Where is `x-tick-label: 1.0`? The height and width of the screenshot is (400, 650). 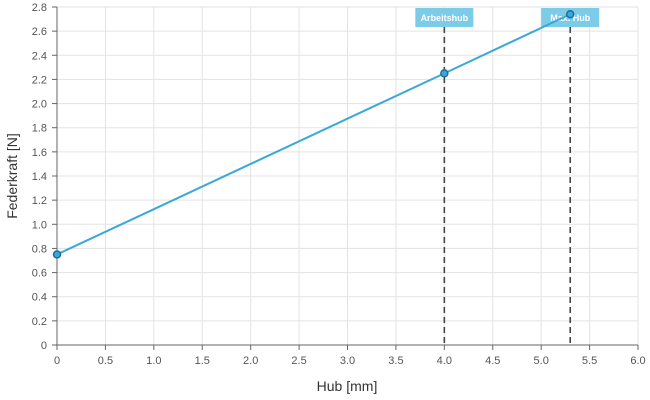 x-tick-label: 1.0 is located at coordinates (153, 361).